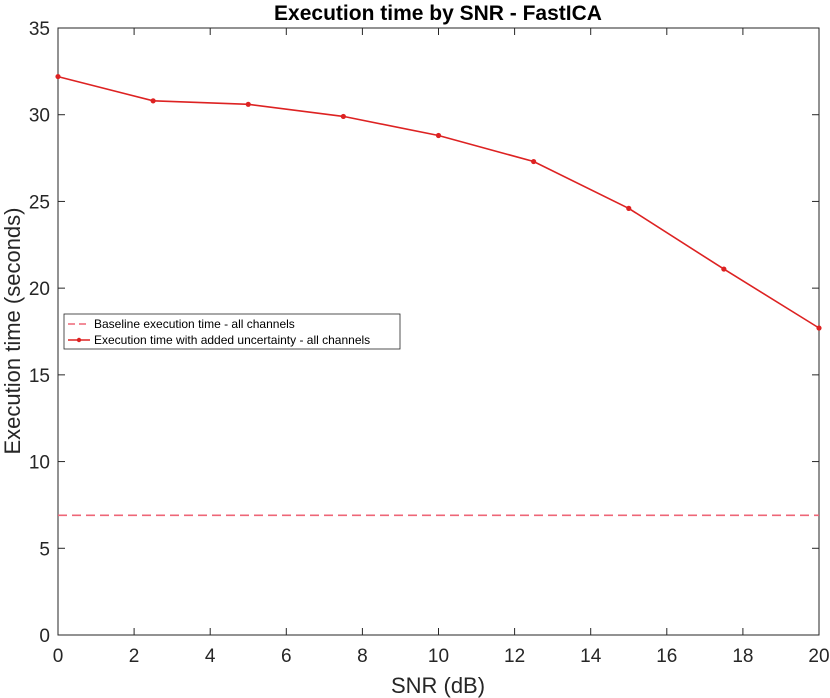 The height and width of the screenshot is (698, 830). I want to click on x-tick-label: 6, so click(286, 656).